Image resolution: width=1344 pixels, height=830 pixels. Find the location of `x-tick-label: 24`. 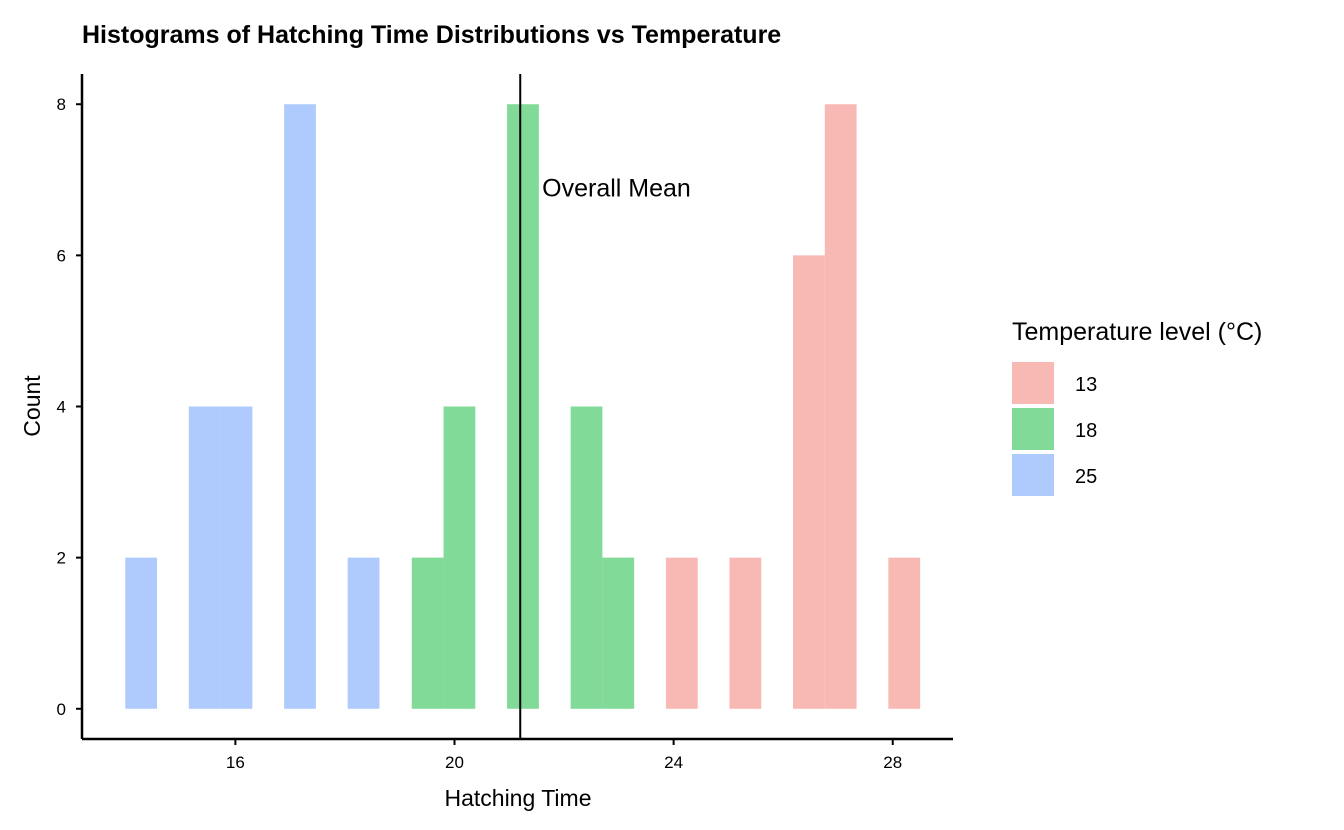

x-tick-label: 24 is located at coordinates (673, 762).